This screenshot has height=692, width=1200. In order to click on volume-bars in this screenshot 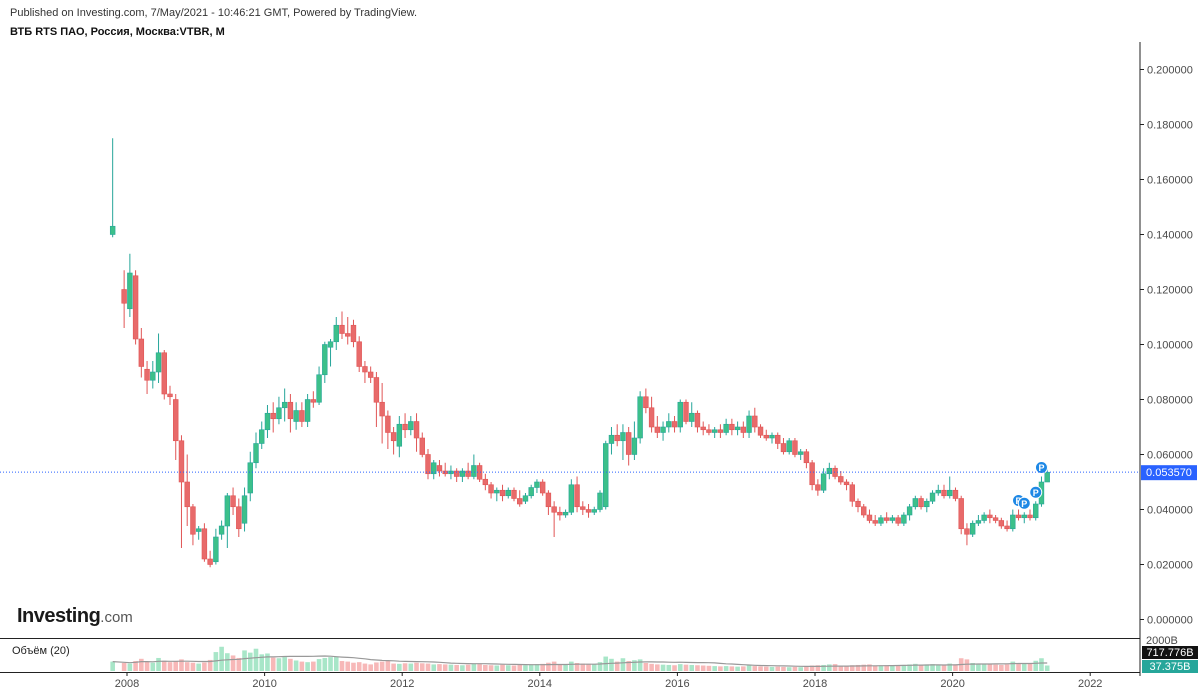, I will do `click(580, 658)`.